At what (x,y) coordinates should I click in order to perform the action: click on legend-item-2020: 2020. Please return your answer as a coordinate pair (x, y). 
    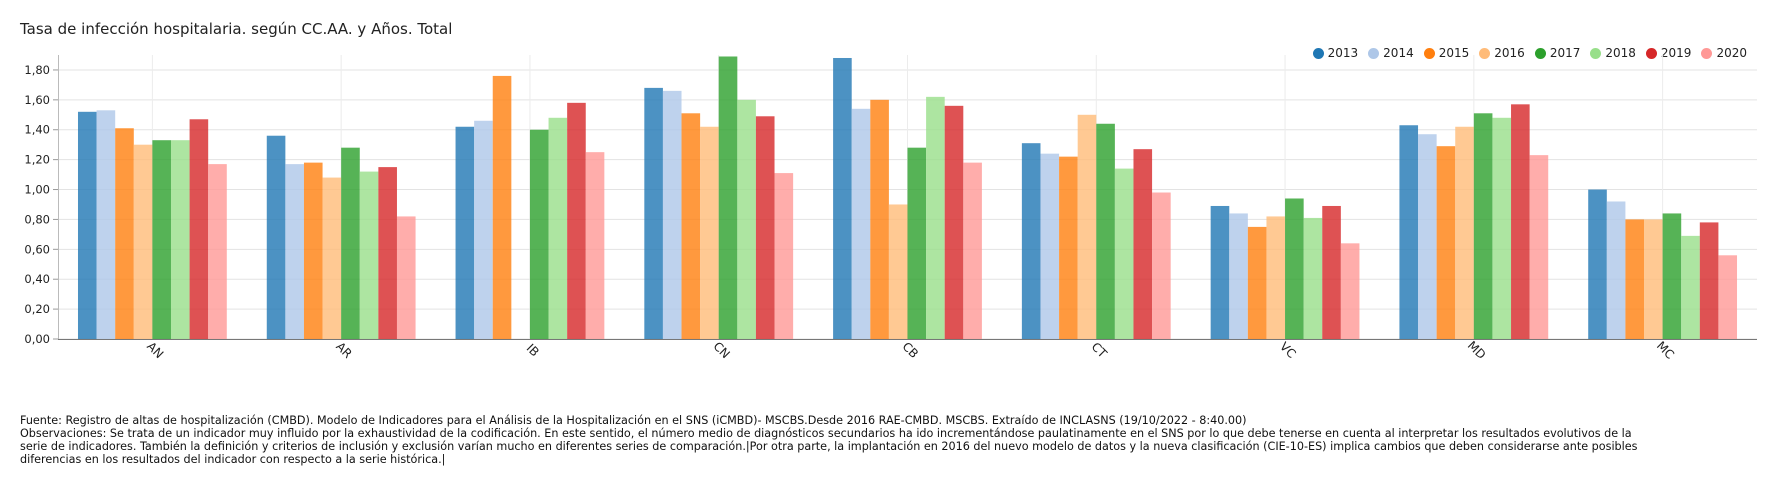
    Looking at the image, I should click on (1724, 53).